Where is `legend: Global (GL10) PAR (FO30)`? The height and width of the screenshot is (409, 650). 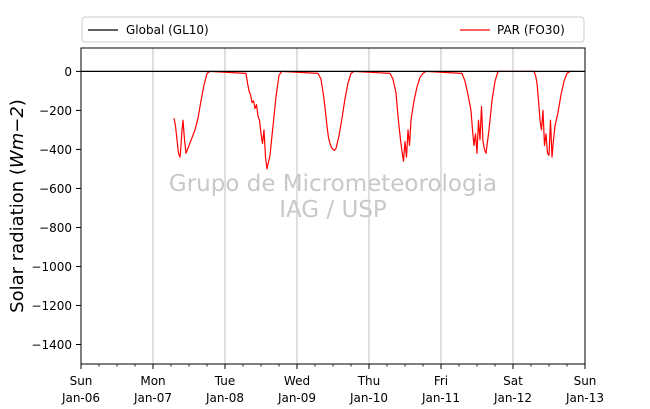
legend: Global (GL10) PAR (FO30) is located at coordinates (333, 29).